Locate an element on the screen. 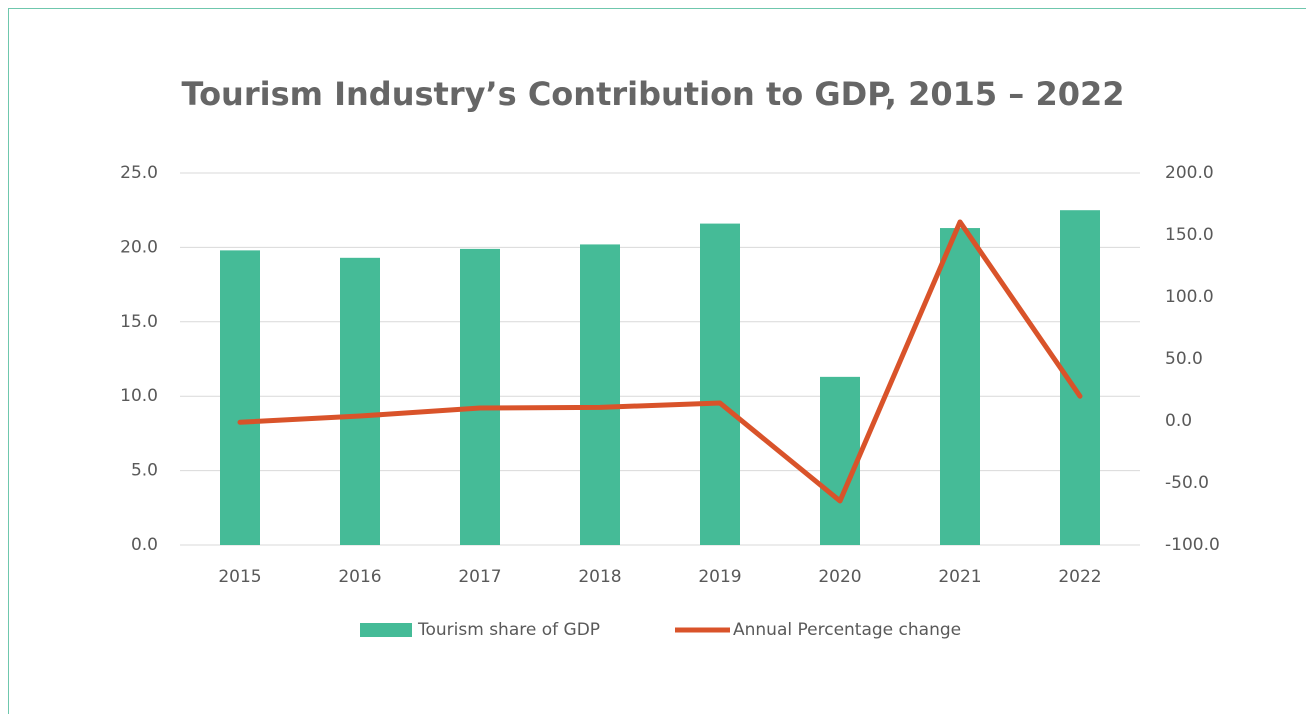 This screenshot has width=1306, height=714. legend-label: Annual Percentage change is located at coordinates (847, 630).